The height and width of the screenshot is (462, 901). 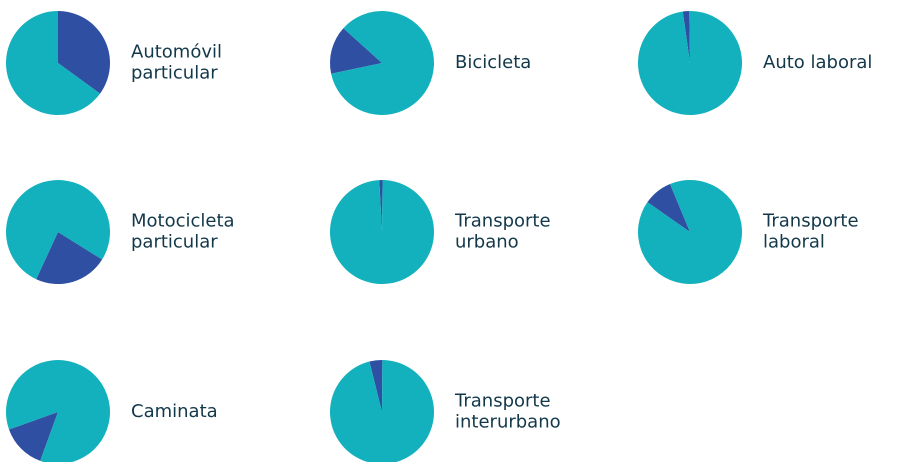 I want to click on pie-label: interurbano, so click(x=508, y=422).